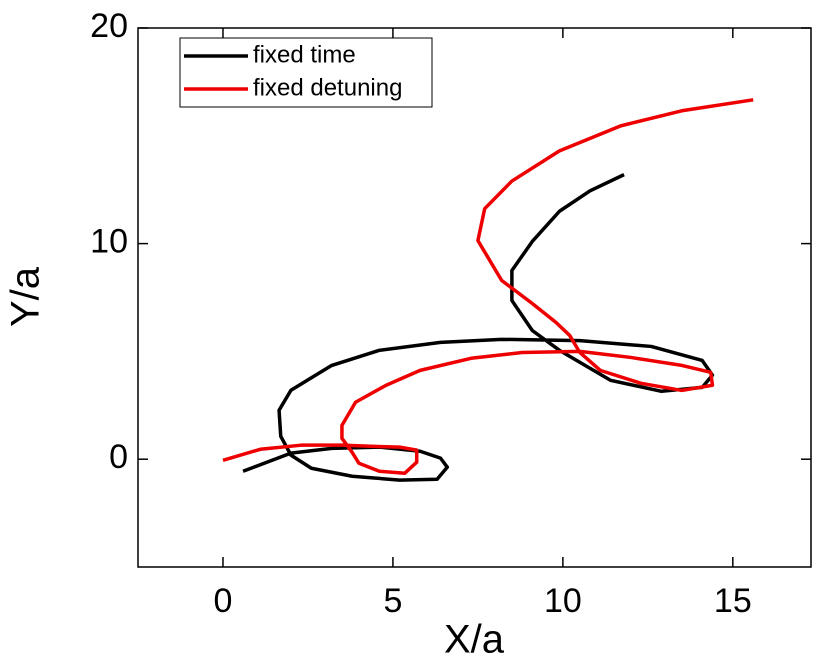  I want to click on x-axis-label: X/a, so click(474, 640).